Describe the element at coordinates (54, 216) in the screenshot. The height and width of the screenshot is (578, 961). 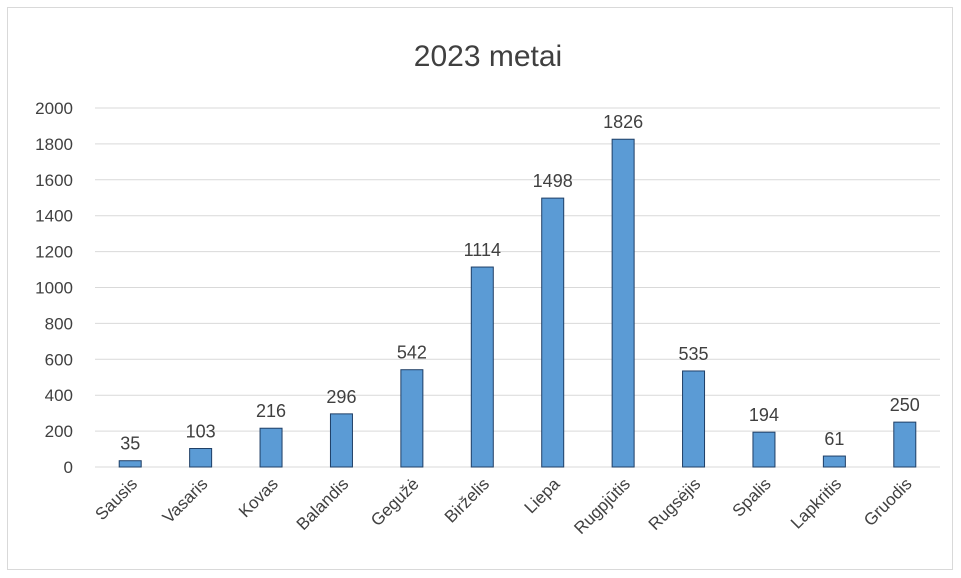
I see `y-tick-label: 1400` at that location.